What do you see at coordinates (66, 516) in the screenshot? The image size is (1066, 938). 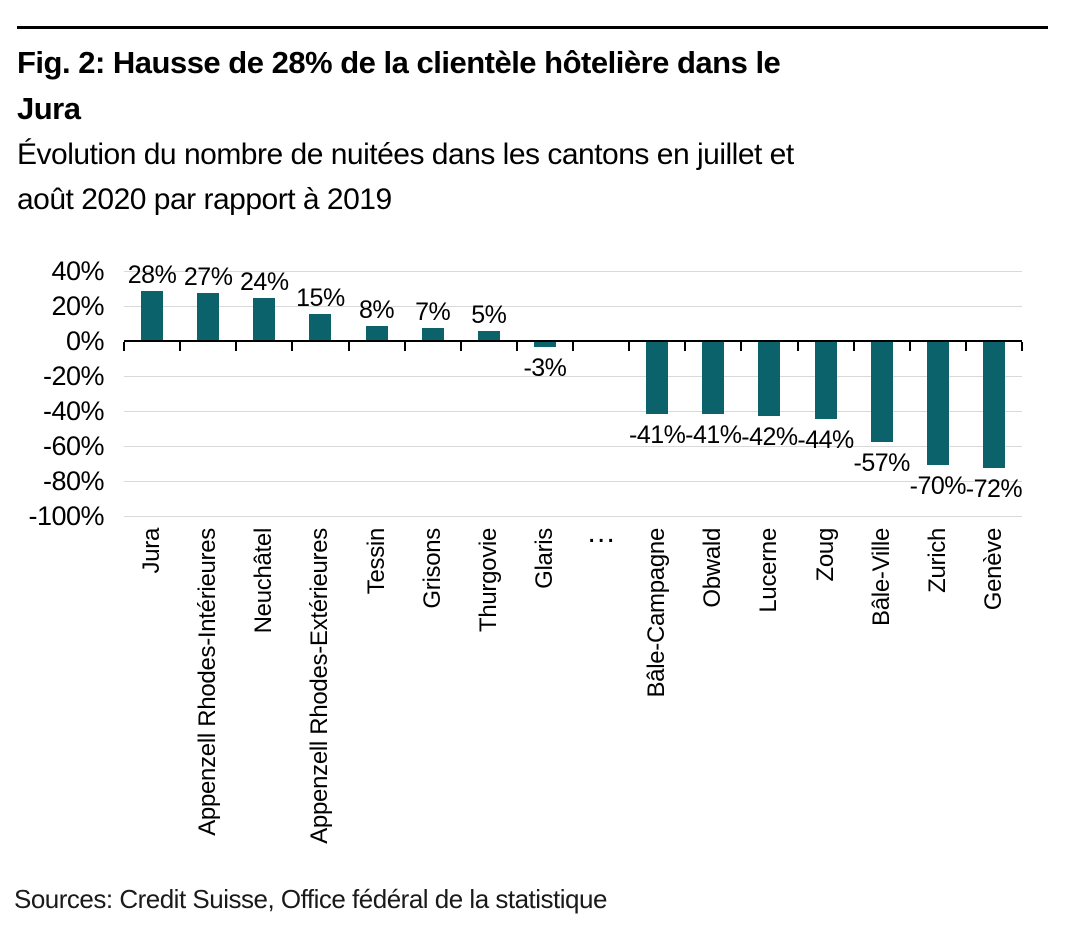 I see `y-tick-label: -100%` at bounding box center [66, 516].